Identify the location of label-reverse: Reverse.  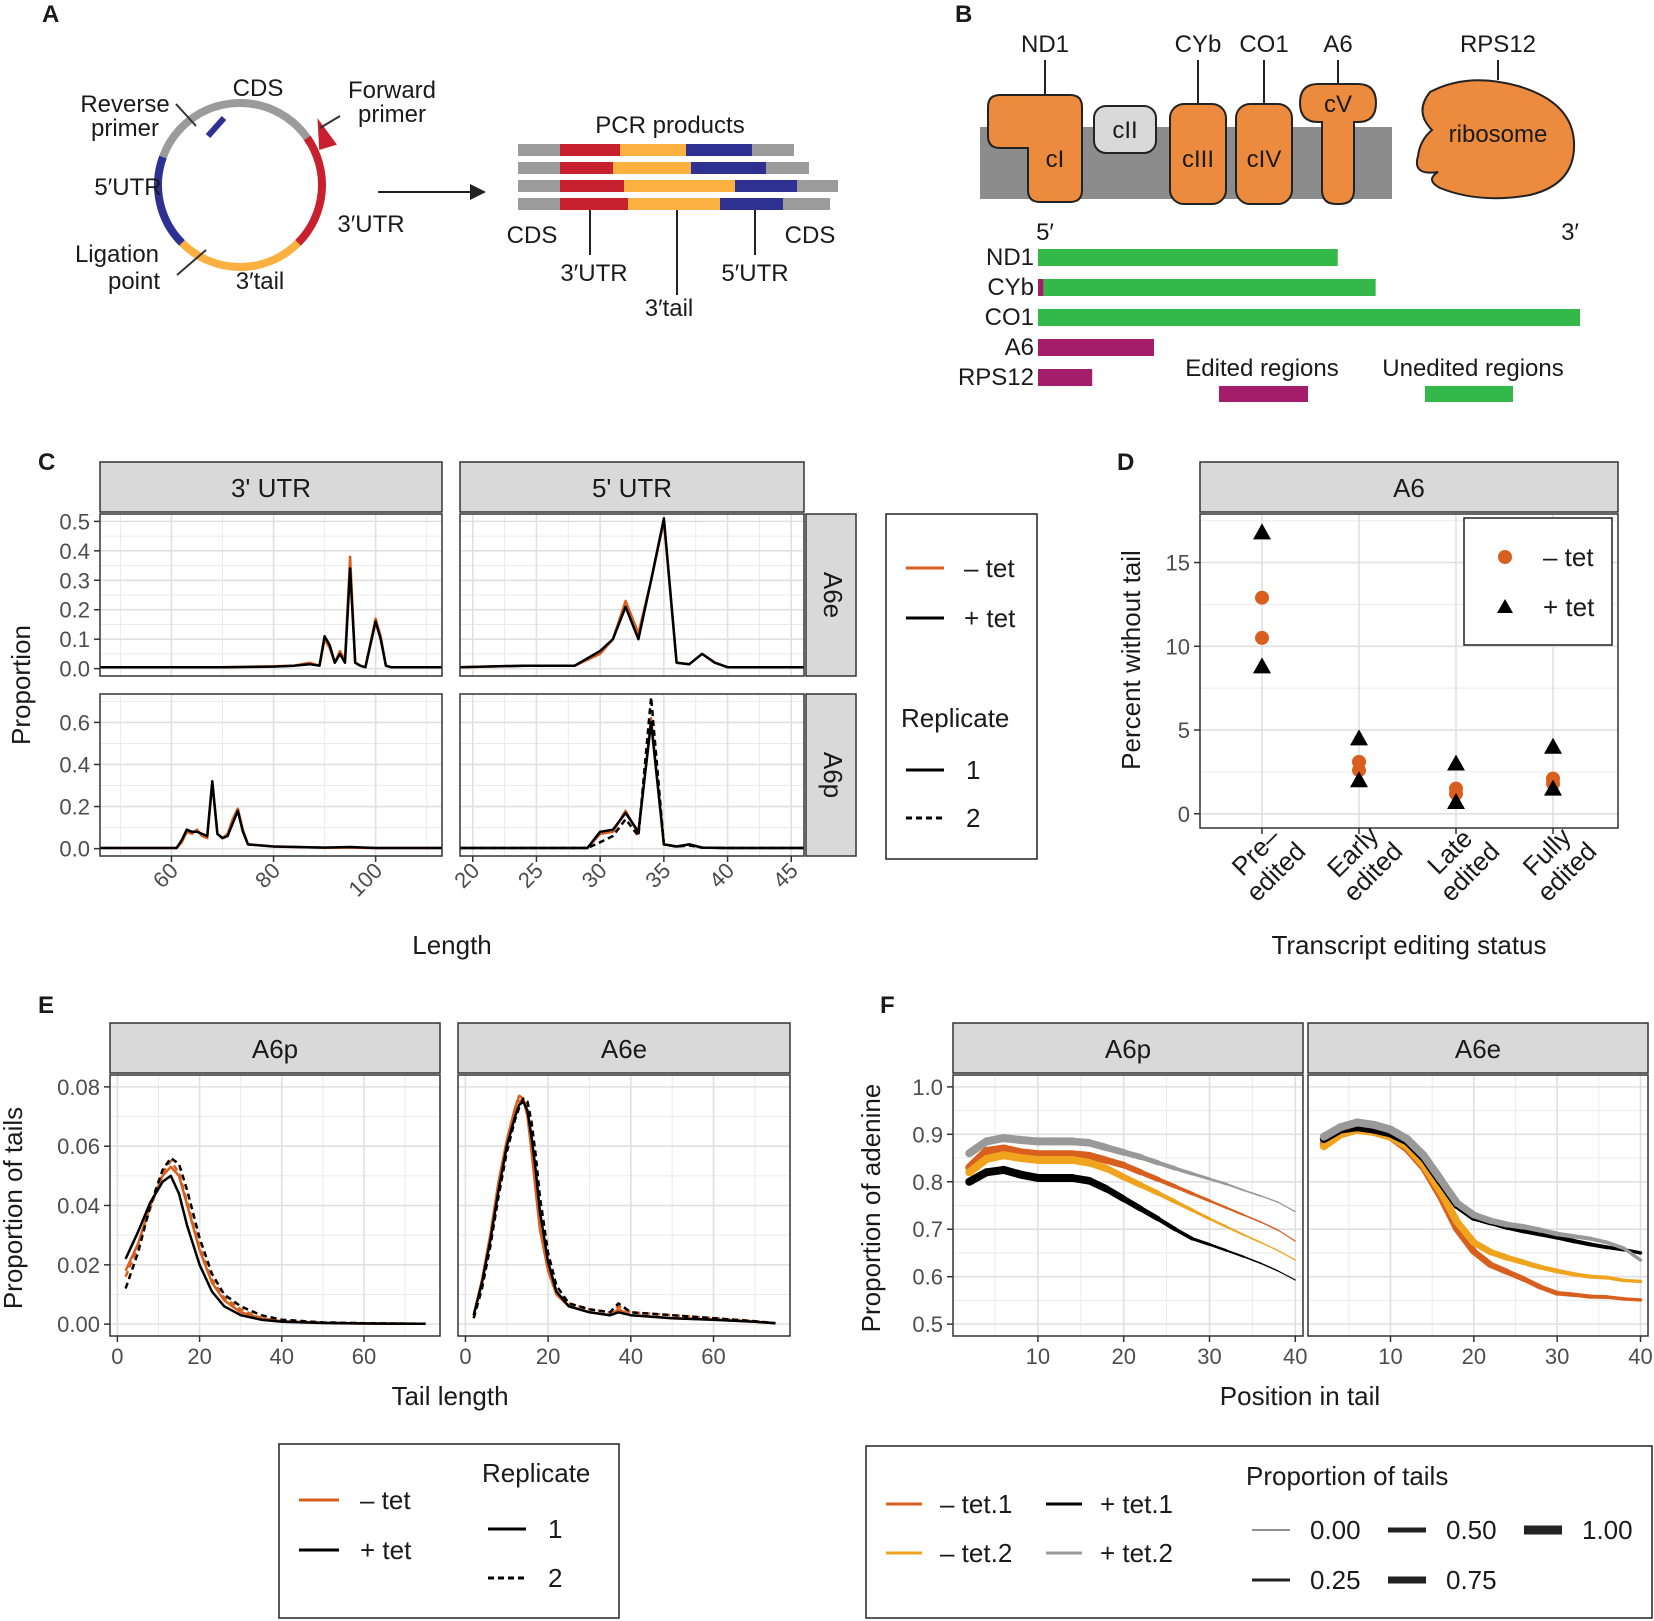
(124, 104).